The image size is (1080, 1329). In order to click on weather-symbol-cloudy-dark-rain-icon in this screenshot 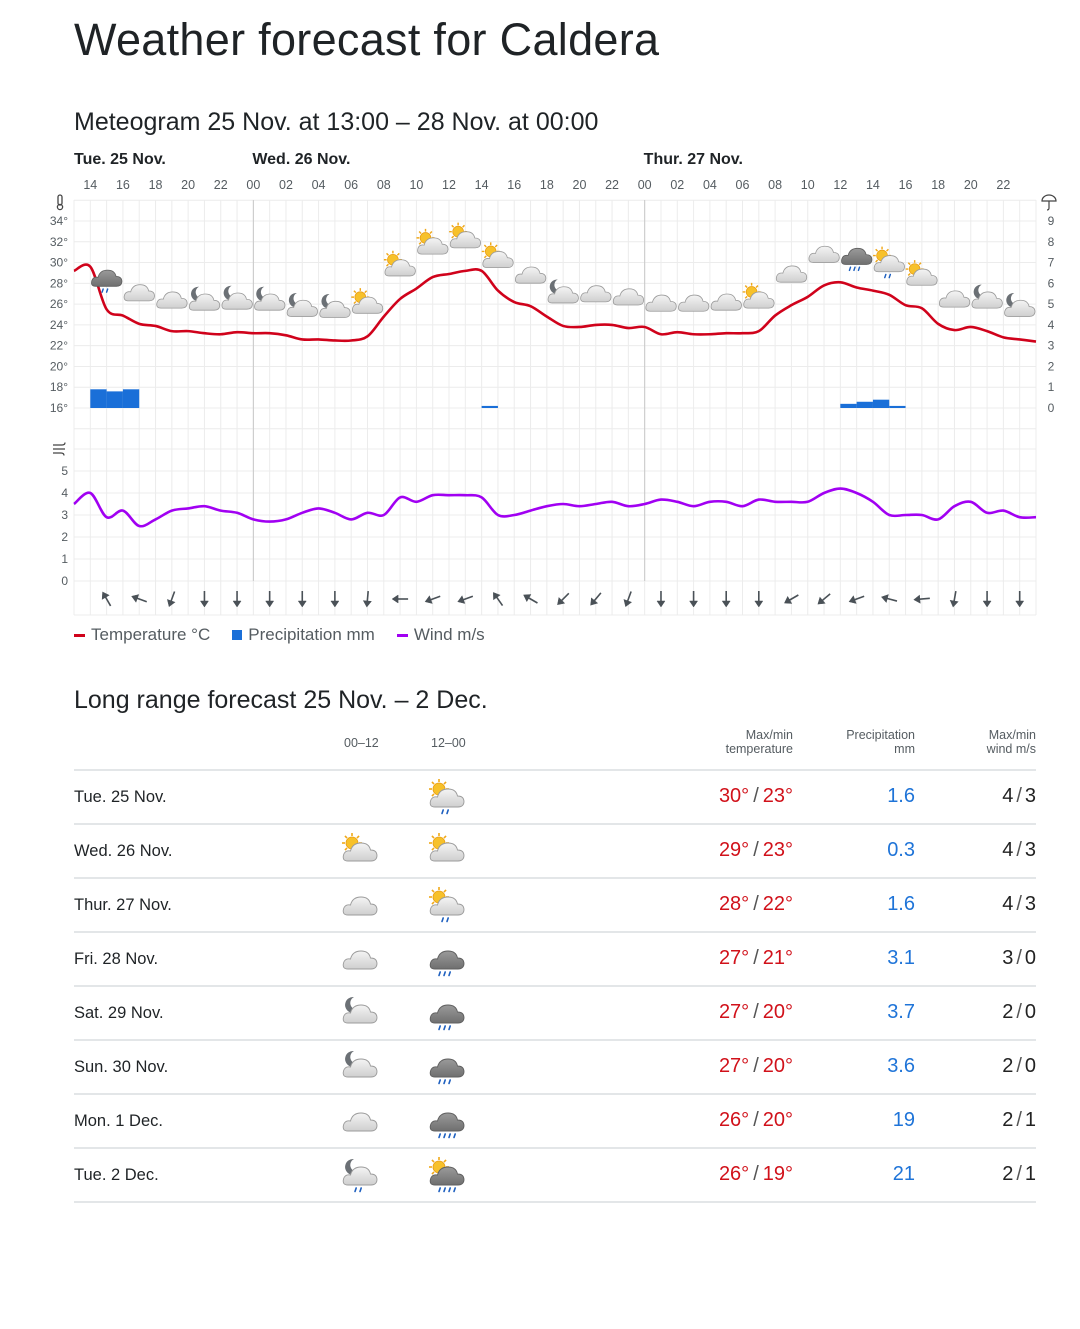, I will do `click(857, 259)`.